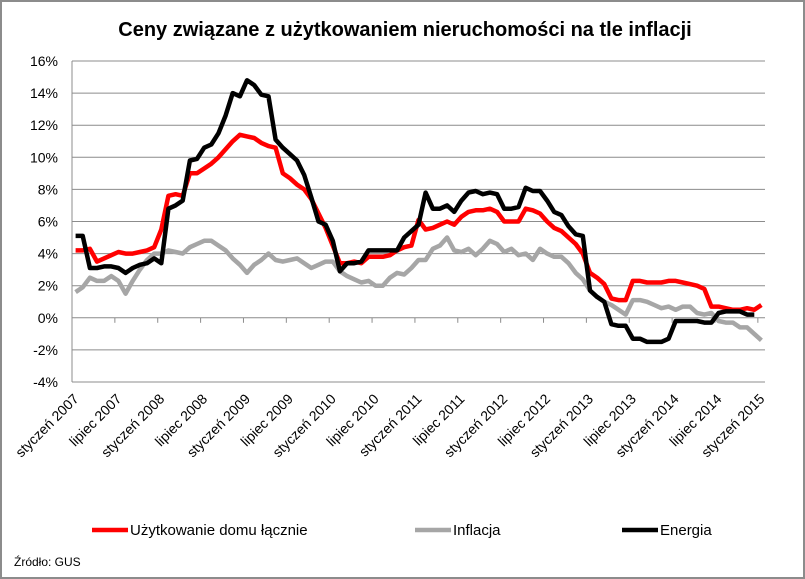 The width and height of the screenshot is (805, 579). I want to click on legend: Użytkowanie domu łącznie Inflacja Energia, so click(402, 530).